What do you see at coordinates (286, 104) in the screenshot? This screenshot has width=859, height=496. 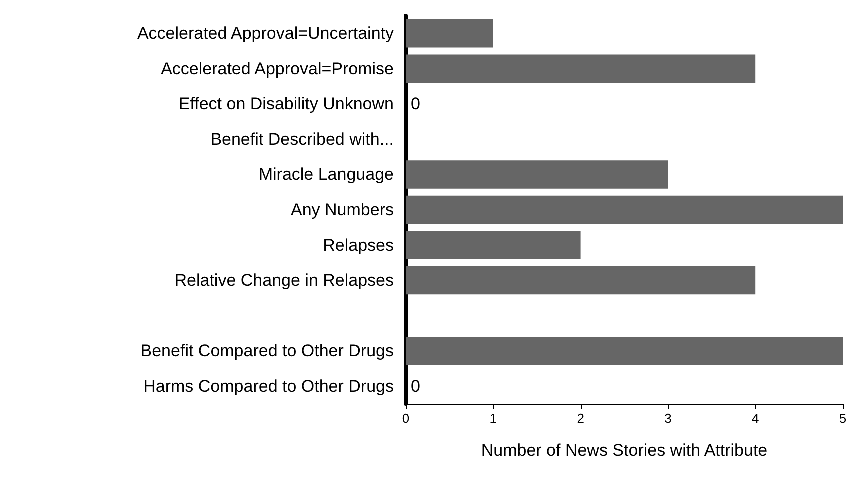 I see `y-tick-label: Effect on Disability Unknown` at bounding box center [286, 104].